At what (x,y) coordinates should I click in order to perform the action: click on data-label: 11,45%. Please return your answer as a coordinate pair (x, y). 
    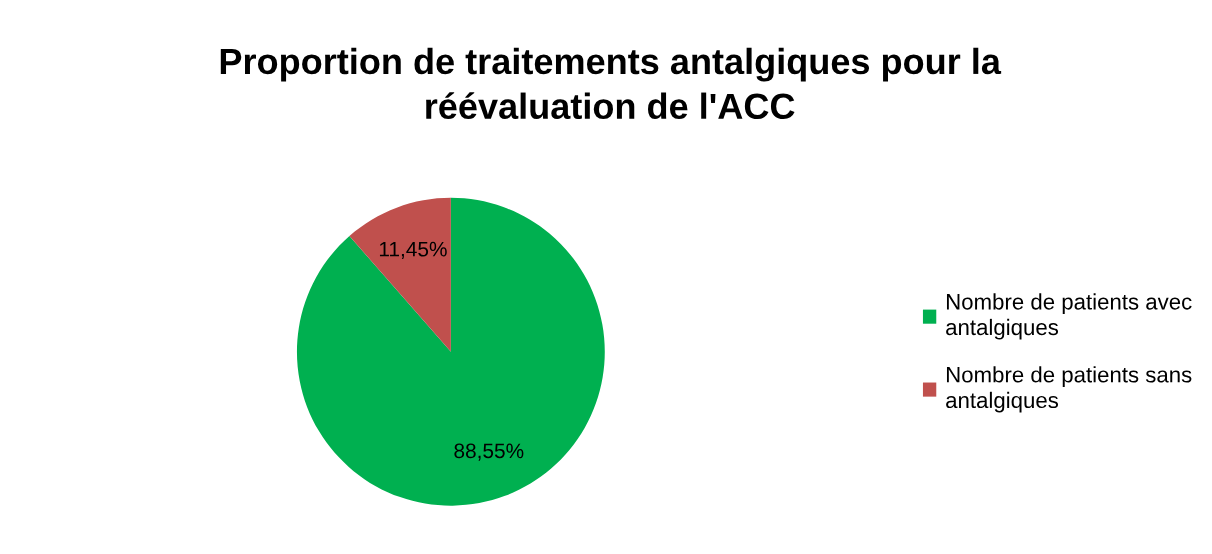
    Looking at the image, I should click on (413, 250).